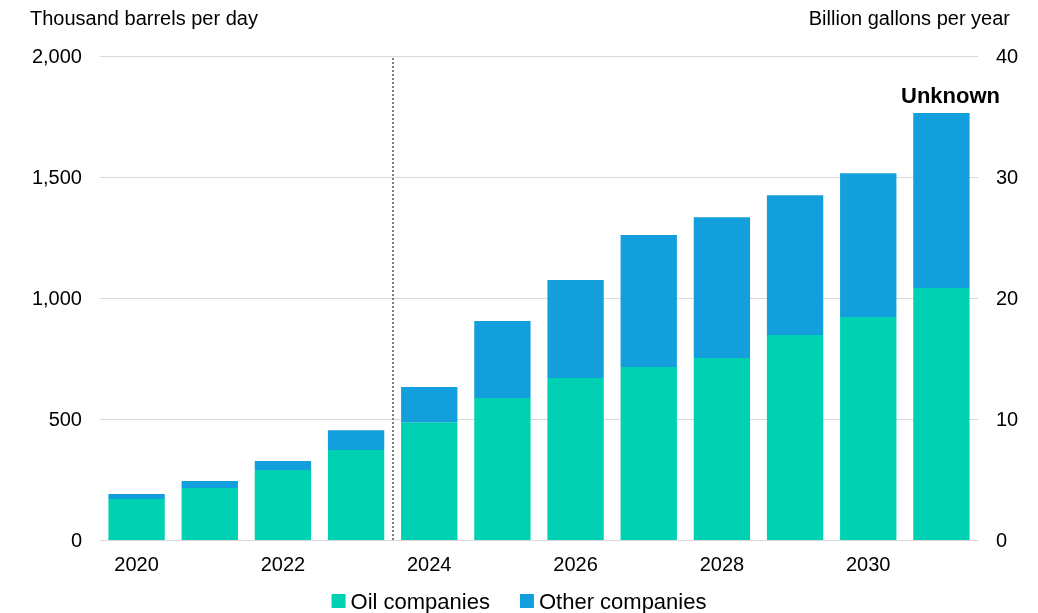 This screenshot has width=1038, height=613. What do you see at coordinates (56, 298) in the screenshot?
I see `y-tick-label: 1,000` at bounding box center [56, 298].